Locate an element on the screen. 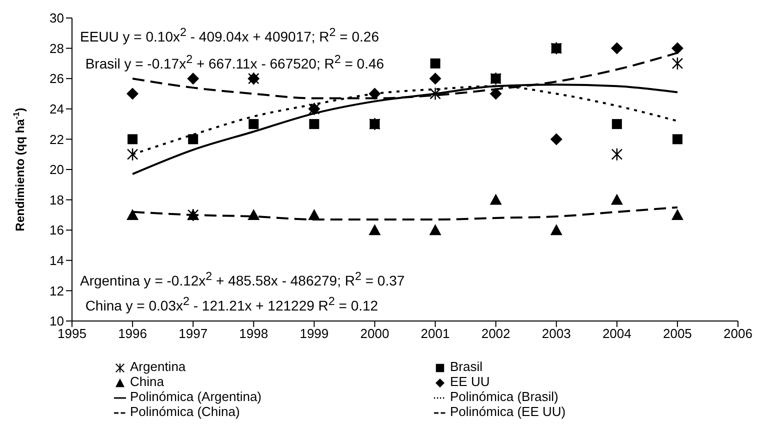  y-tick-label: 24 is located at coordinates (57, 109).